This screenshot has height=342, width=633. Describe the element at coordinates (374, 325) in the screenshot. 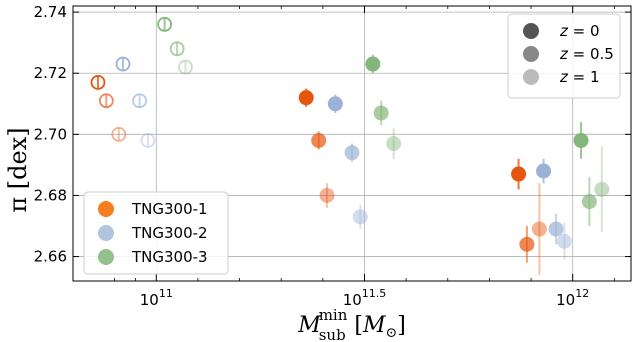

I see `x-axis-label-unit-symbol: M` at that location.